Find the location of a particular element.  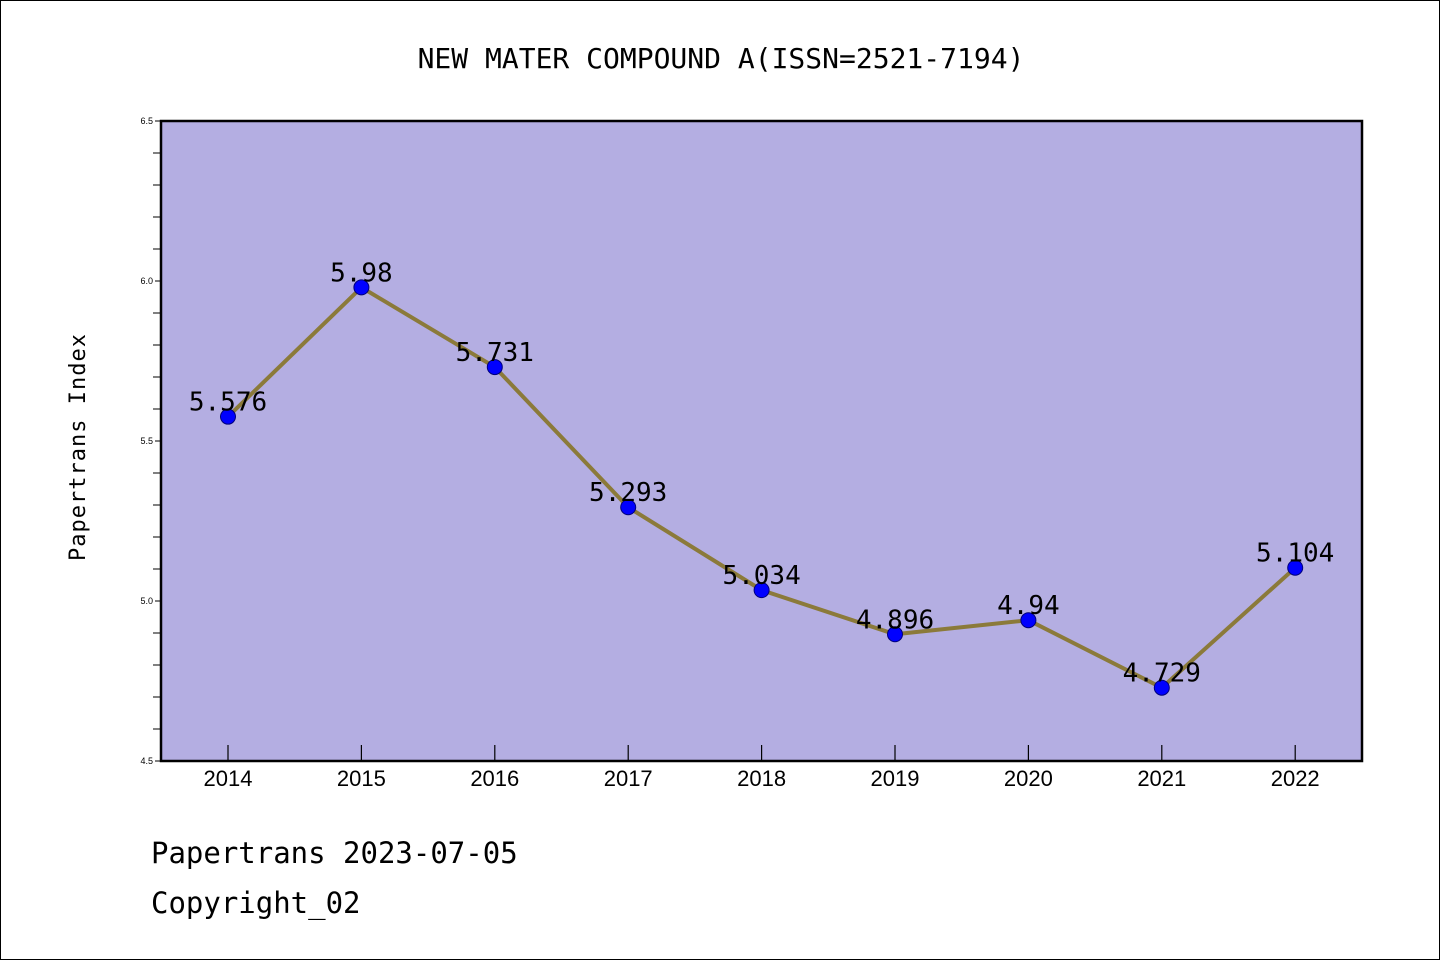

x-tick-label: 2014 is located at coordinates (228, 778).